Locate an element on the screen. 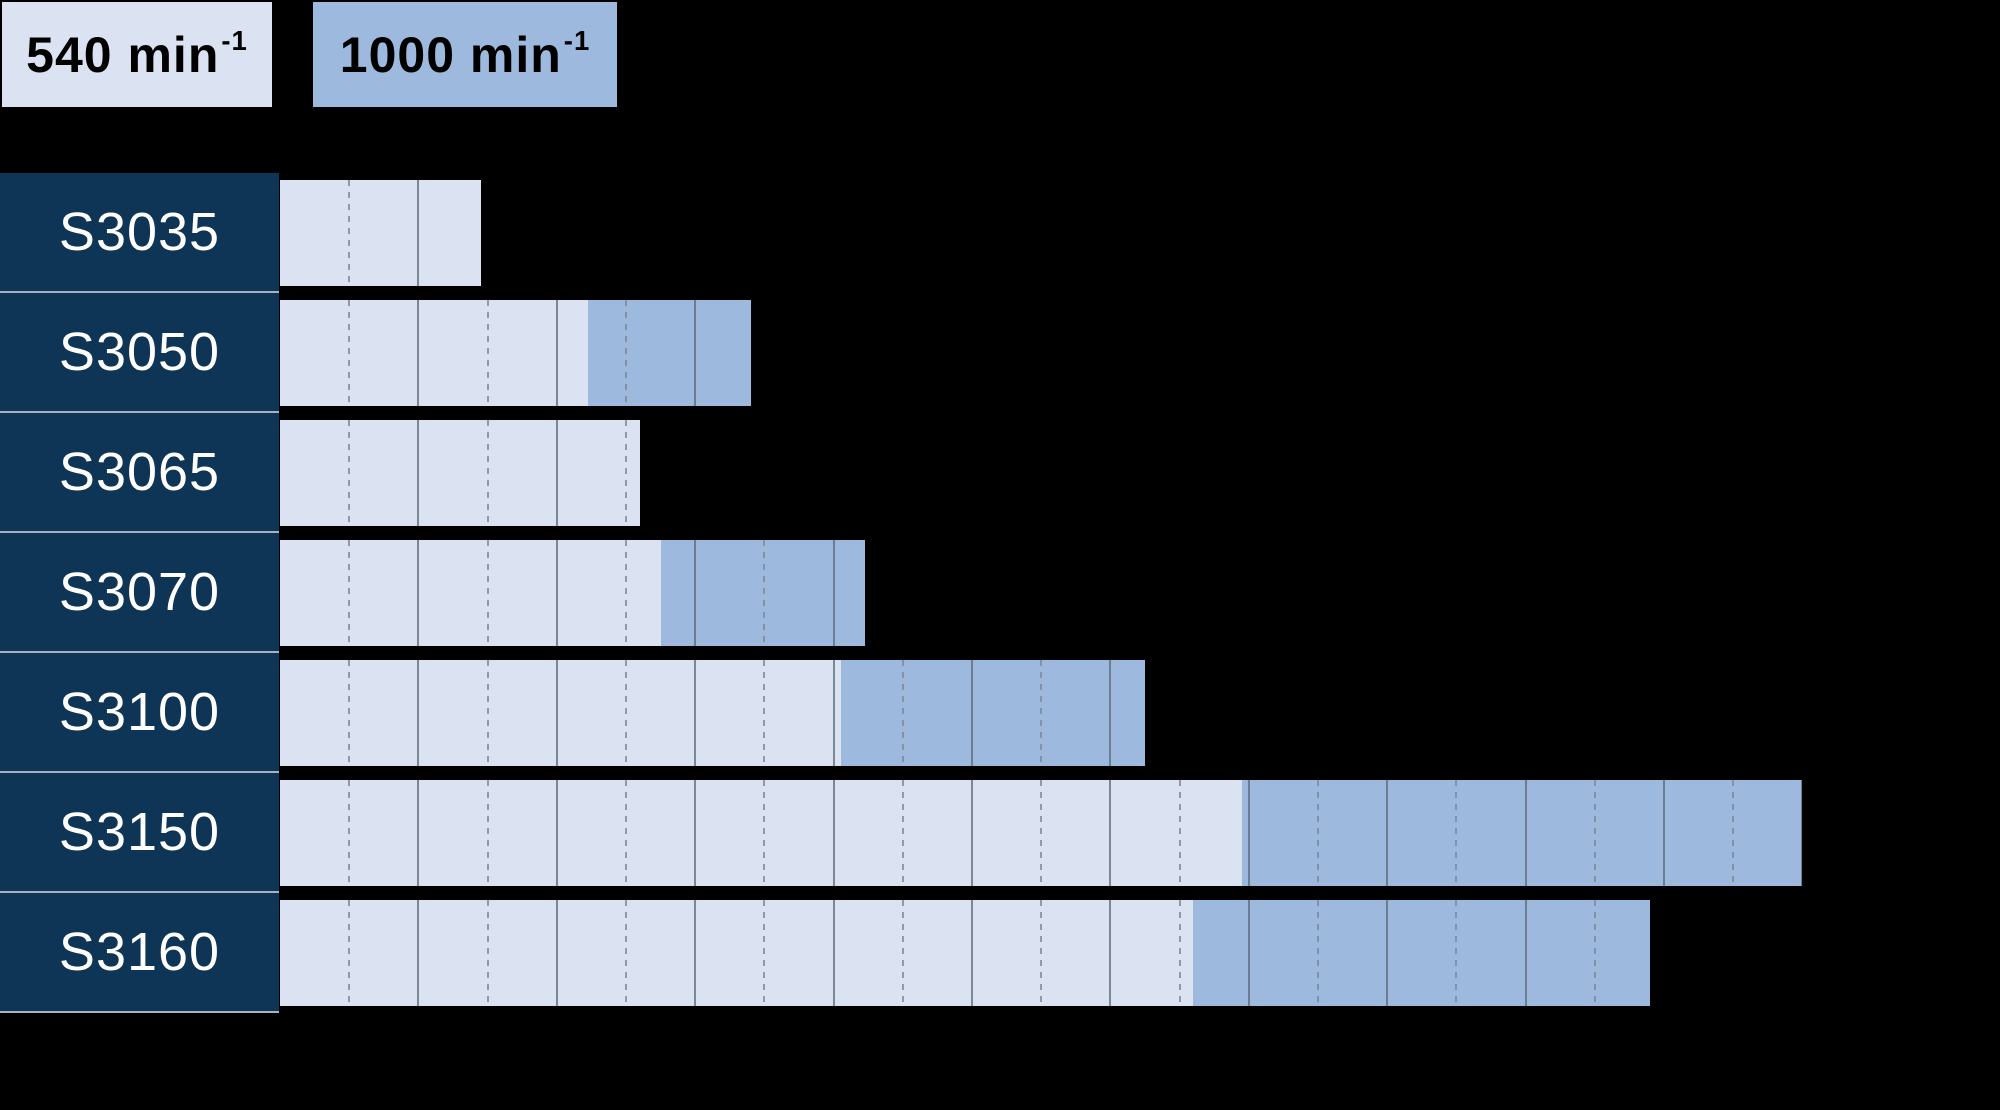  bar-s3035 is located at coordinates (380, 233).